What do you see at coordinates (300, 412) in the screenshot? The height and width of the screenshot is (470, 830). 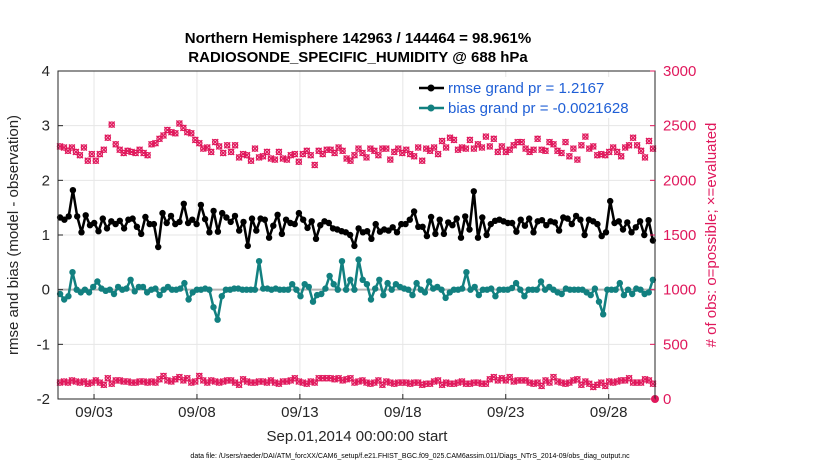 I see `x-tick-label: 09/13` at bounding box center [300, 412].